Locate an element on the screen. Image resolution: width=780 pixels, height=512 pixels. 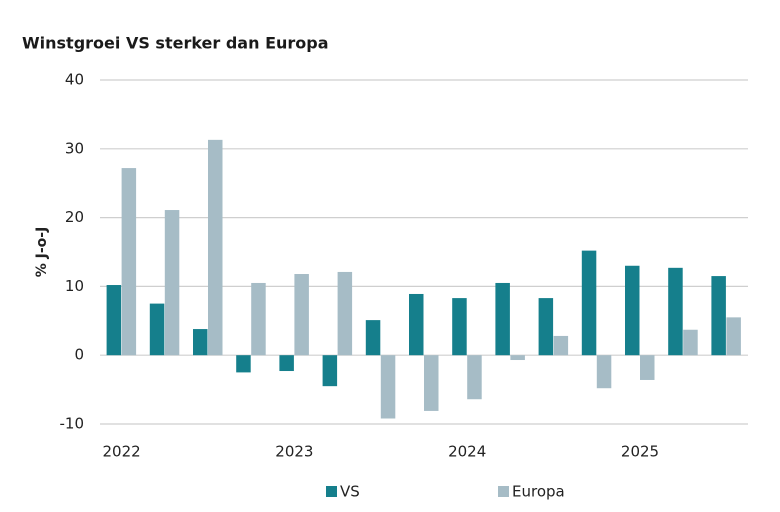
x-tick-label: 2023 is located at coordinates (294, 452).